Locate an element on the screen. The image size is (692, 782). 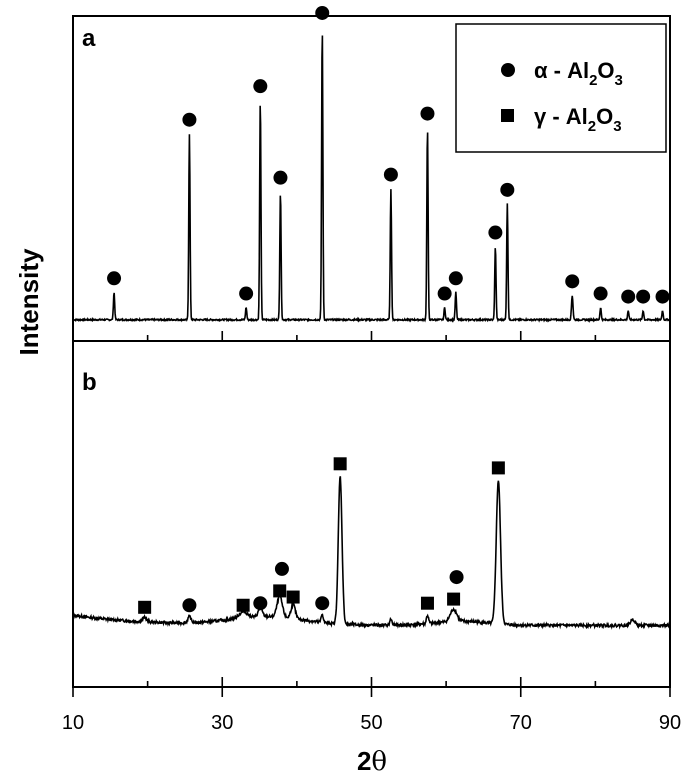
legend-alpha-label: α - Al2O3 is located at coordinates (578, 73).